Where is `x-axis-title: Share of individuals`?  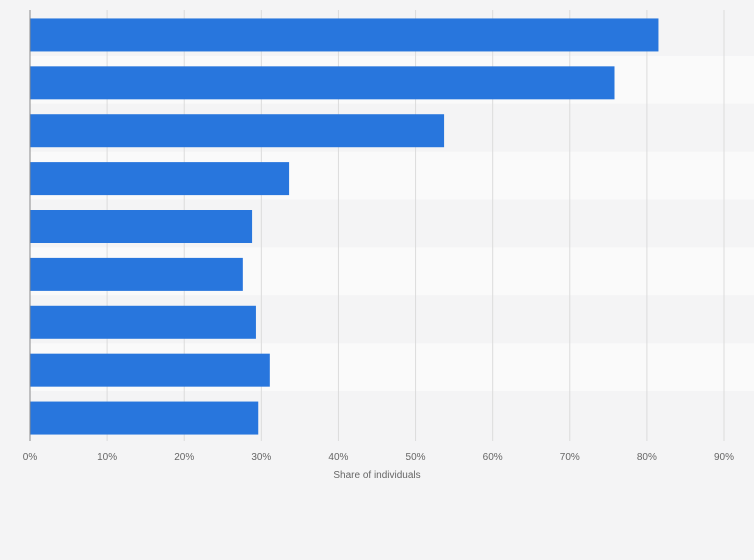 x-axis-title: Share of individuals is located at coordinates (376, 475).